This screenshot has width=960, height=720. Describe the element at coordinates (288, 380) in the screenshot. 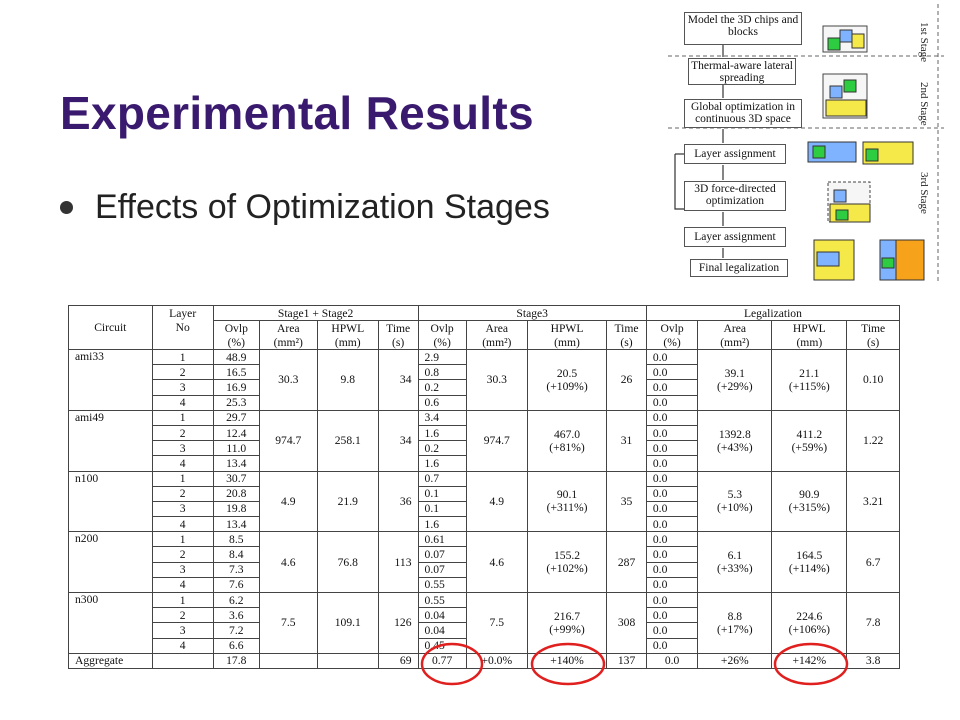

I see `table-cell: 30.3` at that location.